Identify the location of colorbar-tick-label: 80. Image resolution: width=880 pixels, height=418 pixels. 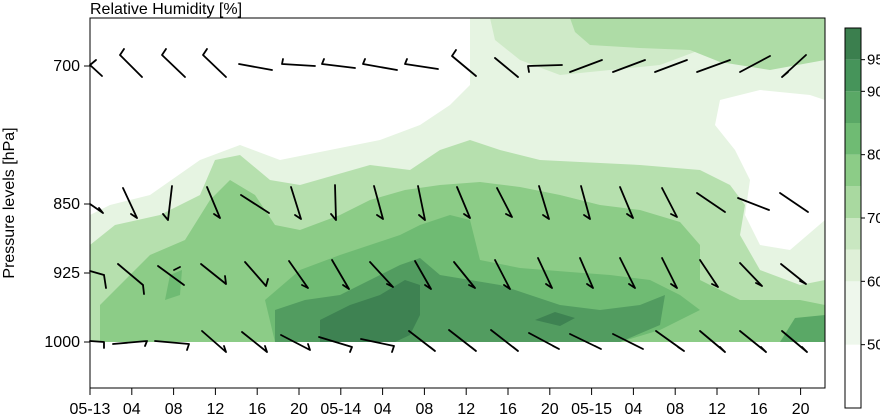
(873, 155).